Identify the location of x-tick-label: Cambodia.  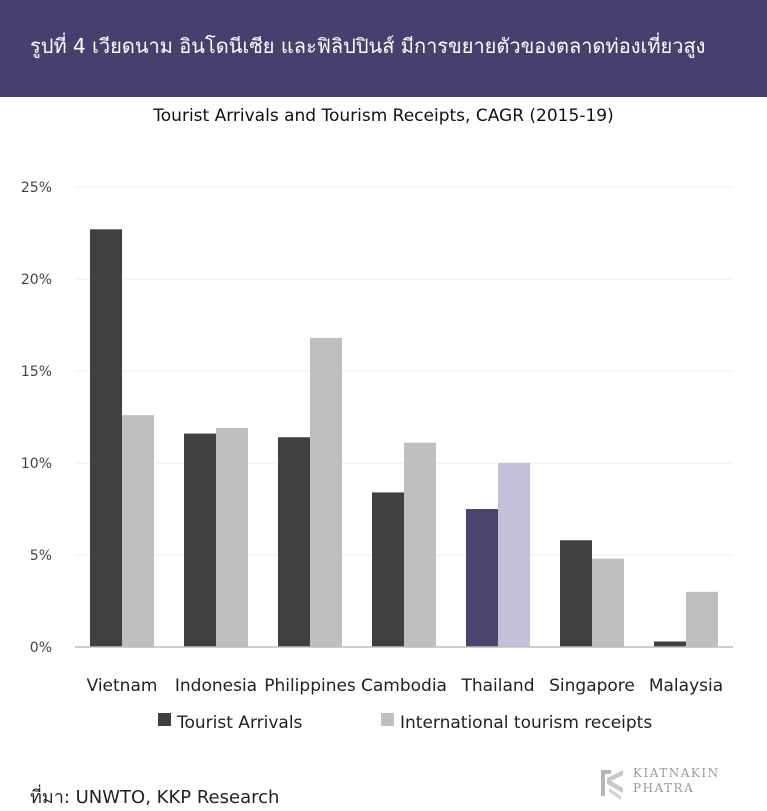
(404, 686).